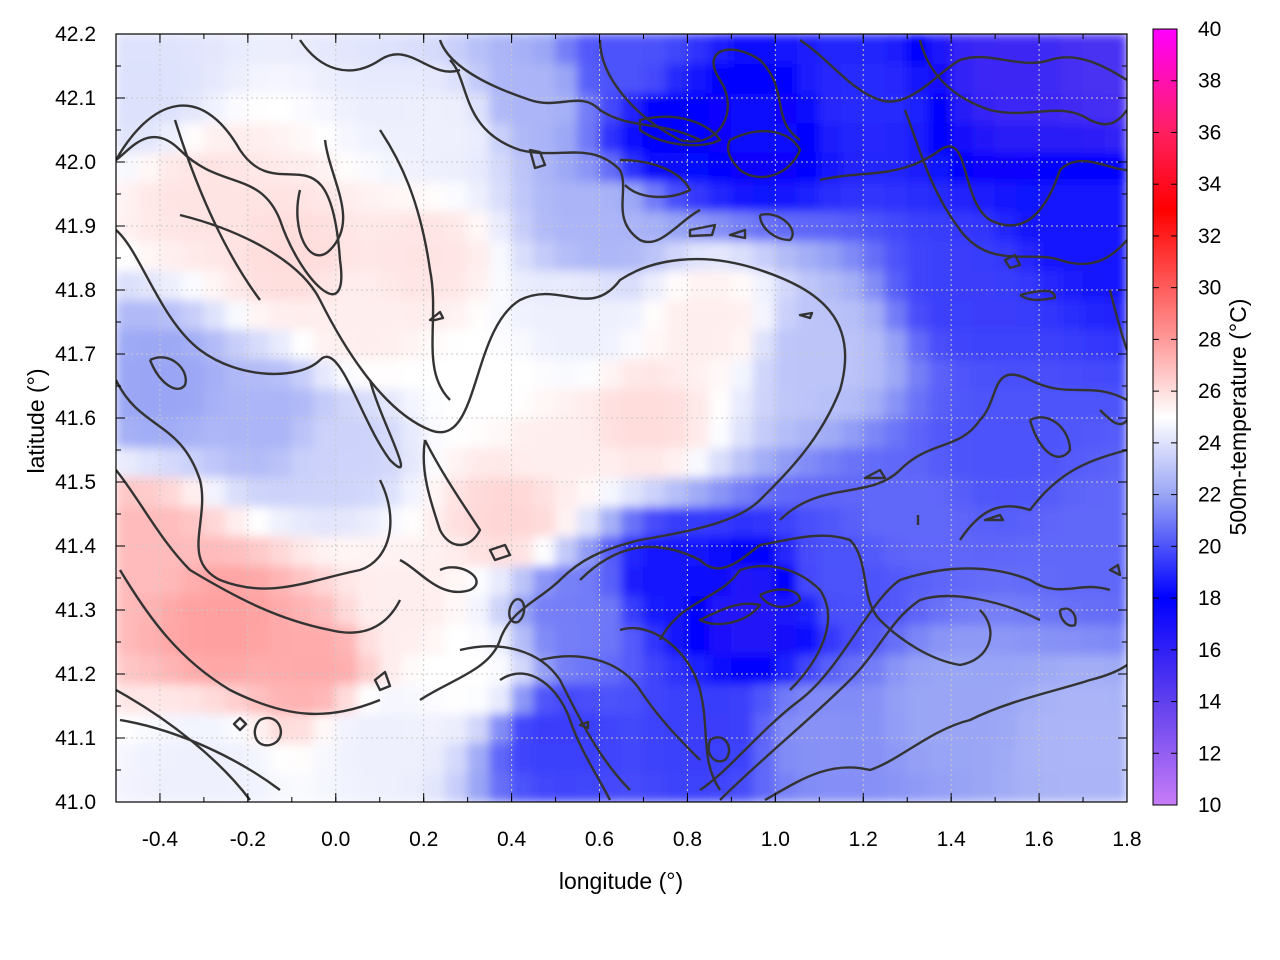 The image size is (1280, 960). Describe the element at coordinates (1210, 417) in the screenshot. I see `colorbar-tick-labels: 10 12 14 16 18 20 22 24 26 28 30 32 34 36 38 40` at that location.